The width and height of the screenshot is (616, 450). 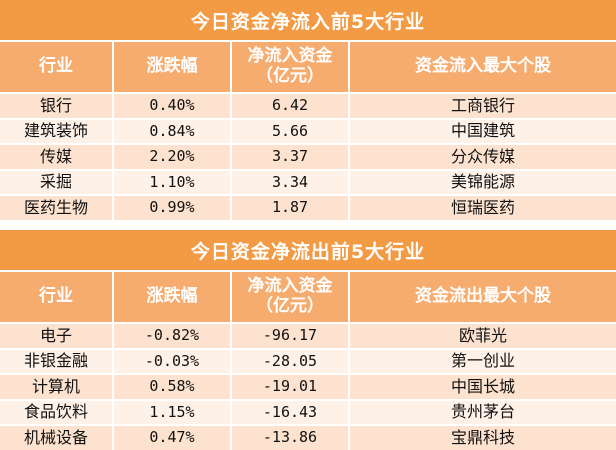 I want to click on outflow-header-row: 行业 涨跌幅 净流入资金 （亿元） 资金流出最大个股, so click(x=308, y=296).